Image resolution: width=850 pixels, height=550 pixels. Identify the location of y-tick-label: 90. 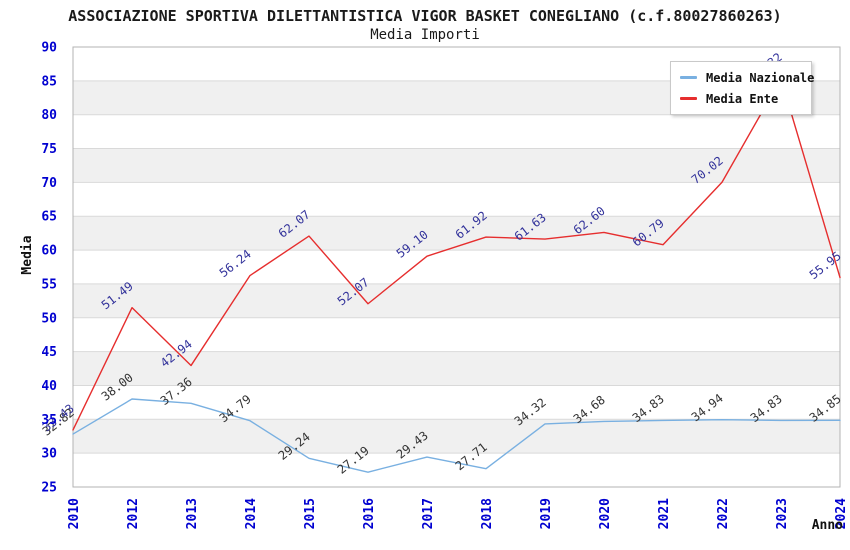
(49, 48).